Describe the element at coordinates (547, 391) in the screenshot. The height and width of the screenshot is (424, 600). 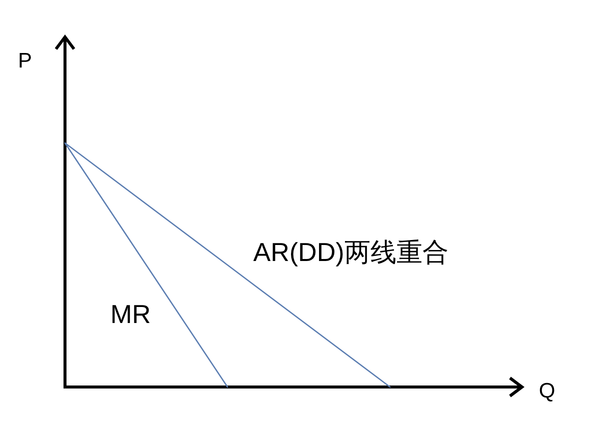
I see `x-axis-title: Q` at that location.